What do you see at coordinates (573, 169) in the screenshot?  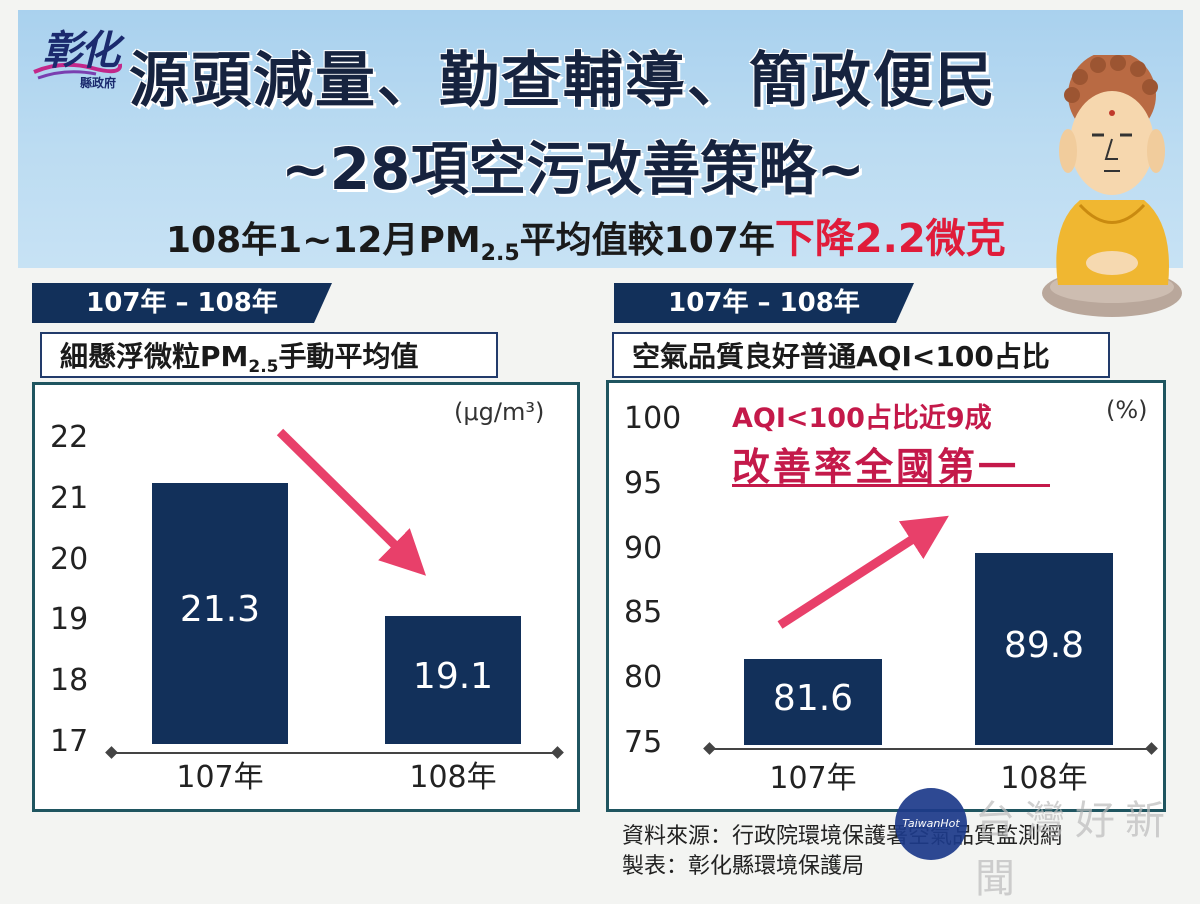 I see `page-title-line2: ~28項空污改善策略~` at bounding box center [573, 169].